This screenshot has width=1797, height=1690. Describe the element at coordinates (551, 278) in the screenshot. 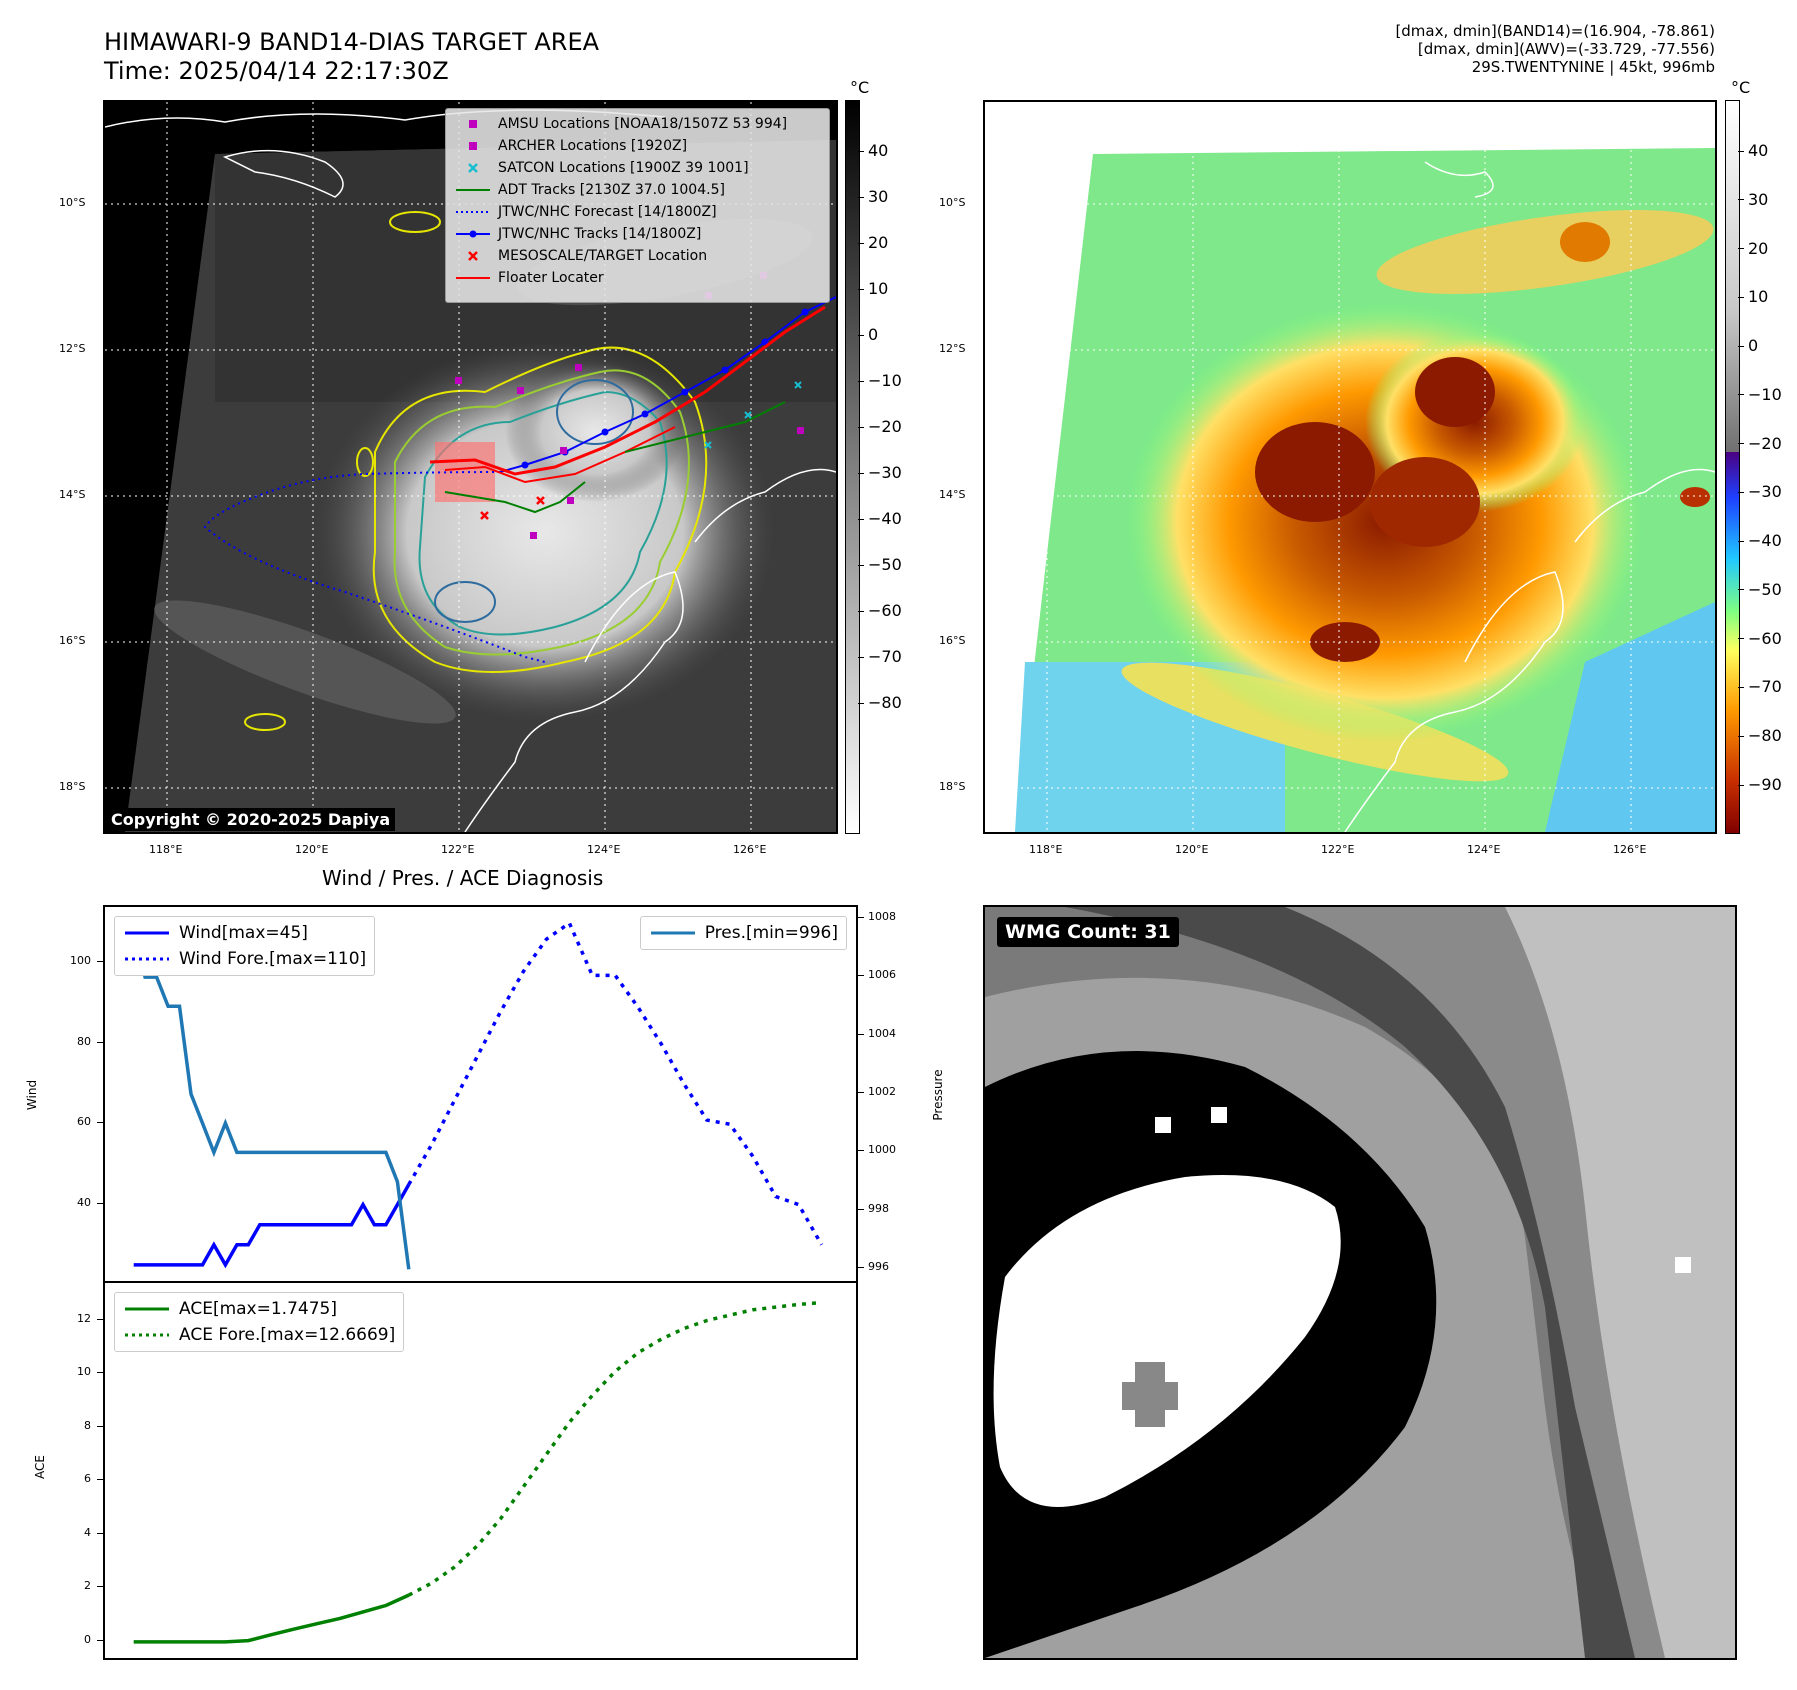

I see `legend-label: Floater Locater` at that location.